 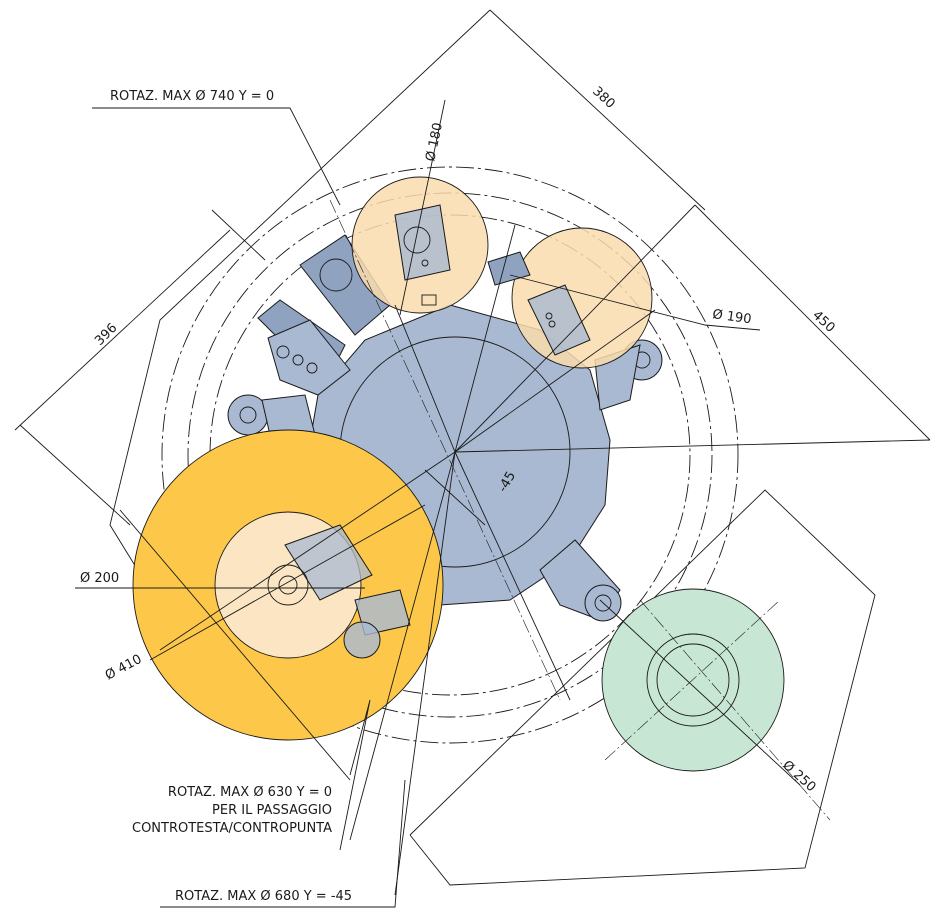 I want to click on dim-text-d200: Ø 200, so click(x=99, y=578).